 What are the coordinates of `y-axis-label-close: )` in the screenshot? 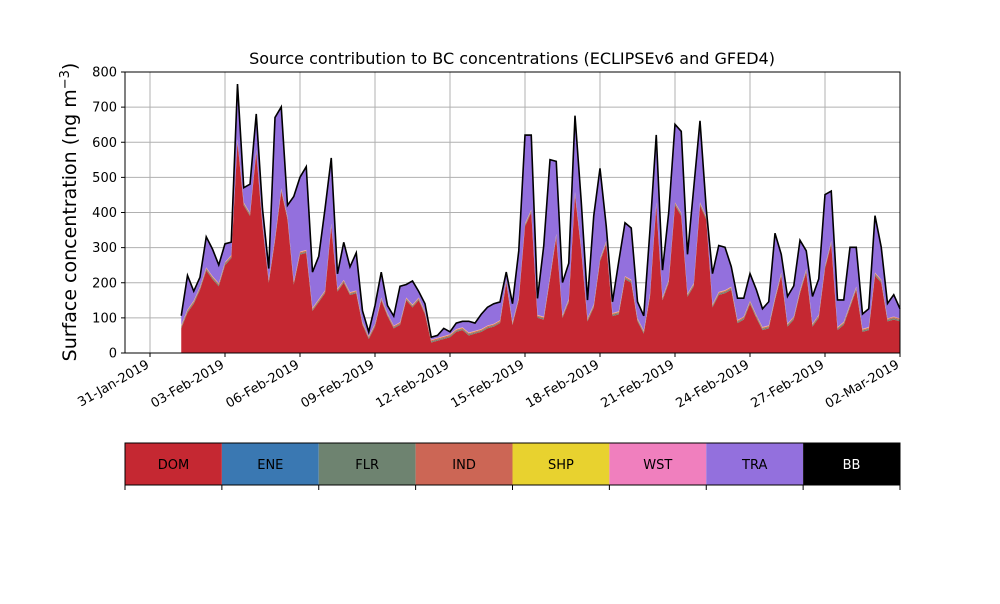 It's located at (70, 66).